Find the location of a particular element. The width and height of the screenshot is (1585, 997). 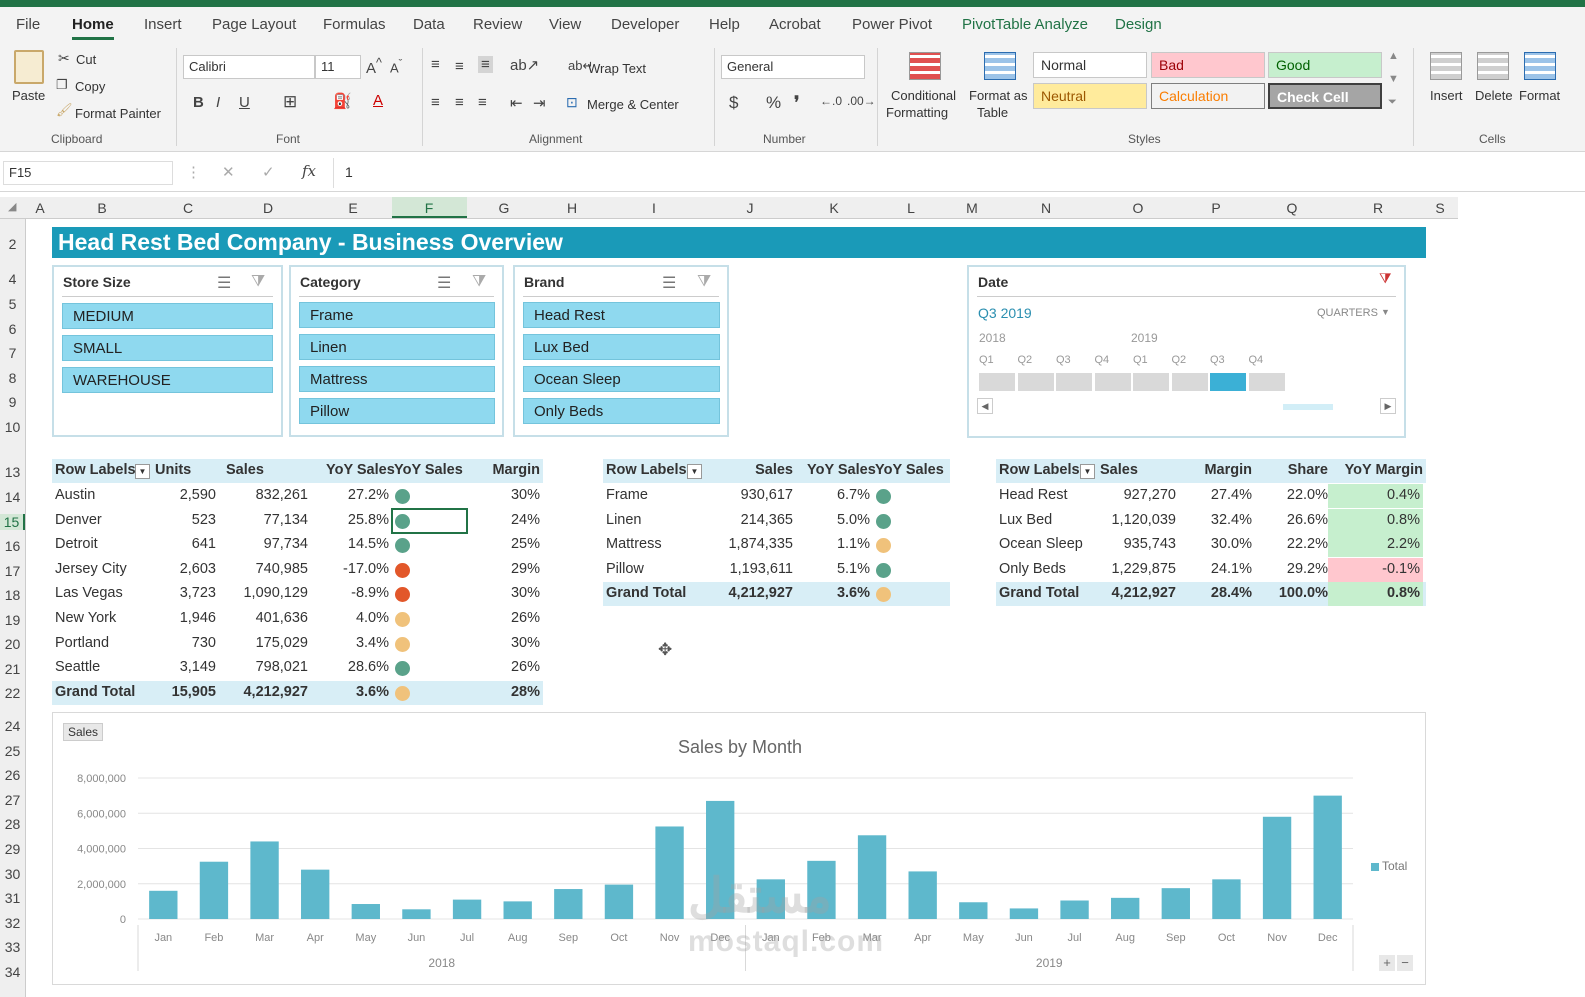

row-header-26: 26 is located at coordinates (12, 775).